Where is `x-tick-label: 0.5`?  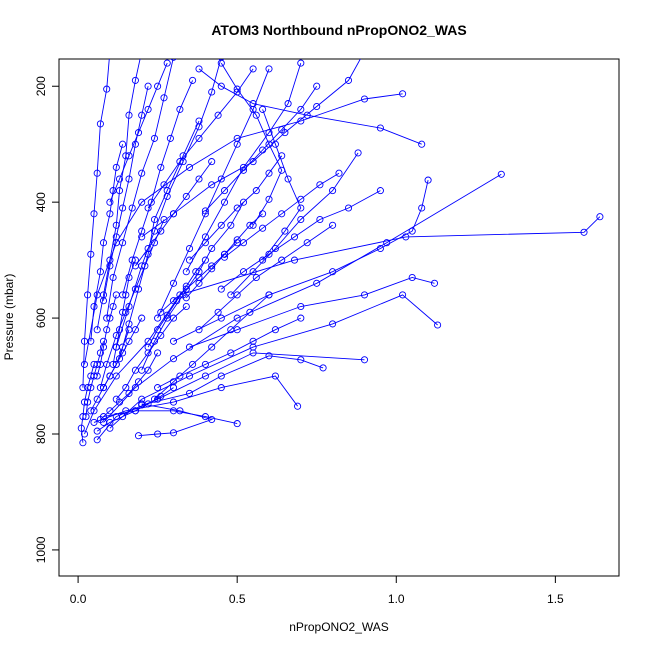 x-tick-label: 0.5 is located at coordinates (237, 599).